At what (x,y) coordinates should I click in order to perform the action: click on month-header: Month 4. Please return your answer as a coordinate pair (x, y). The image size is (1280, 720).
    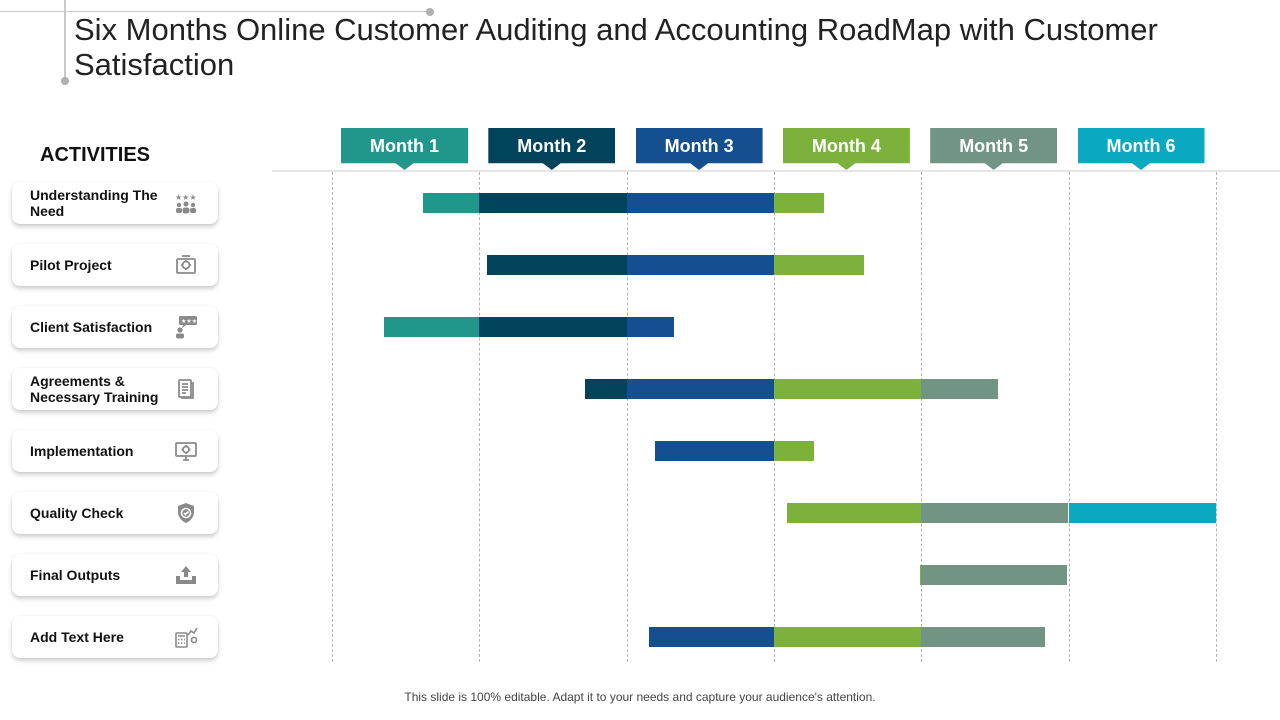
    Looking at the image, I should click on (846, 149).